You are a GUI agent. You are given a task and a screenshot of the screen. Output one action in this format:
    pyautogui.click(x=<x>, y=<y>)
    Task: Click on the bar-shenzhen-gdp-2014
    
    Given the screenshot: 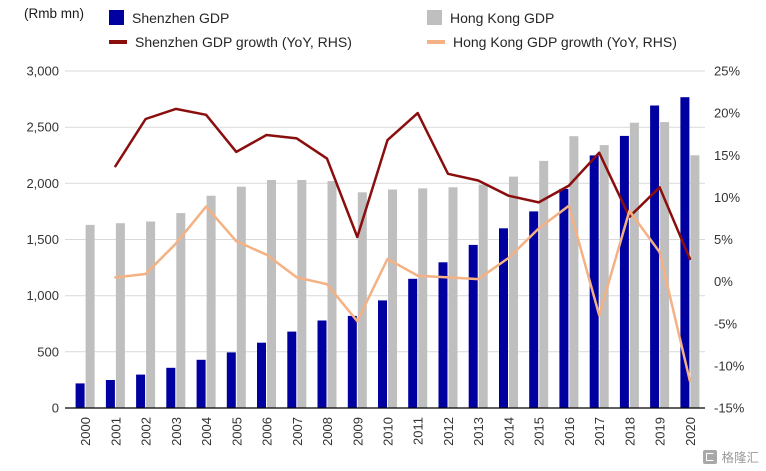 What is the action you would take?
    pyautogui.click(x=503, y=318)
    